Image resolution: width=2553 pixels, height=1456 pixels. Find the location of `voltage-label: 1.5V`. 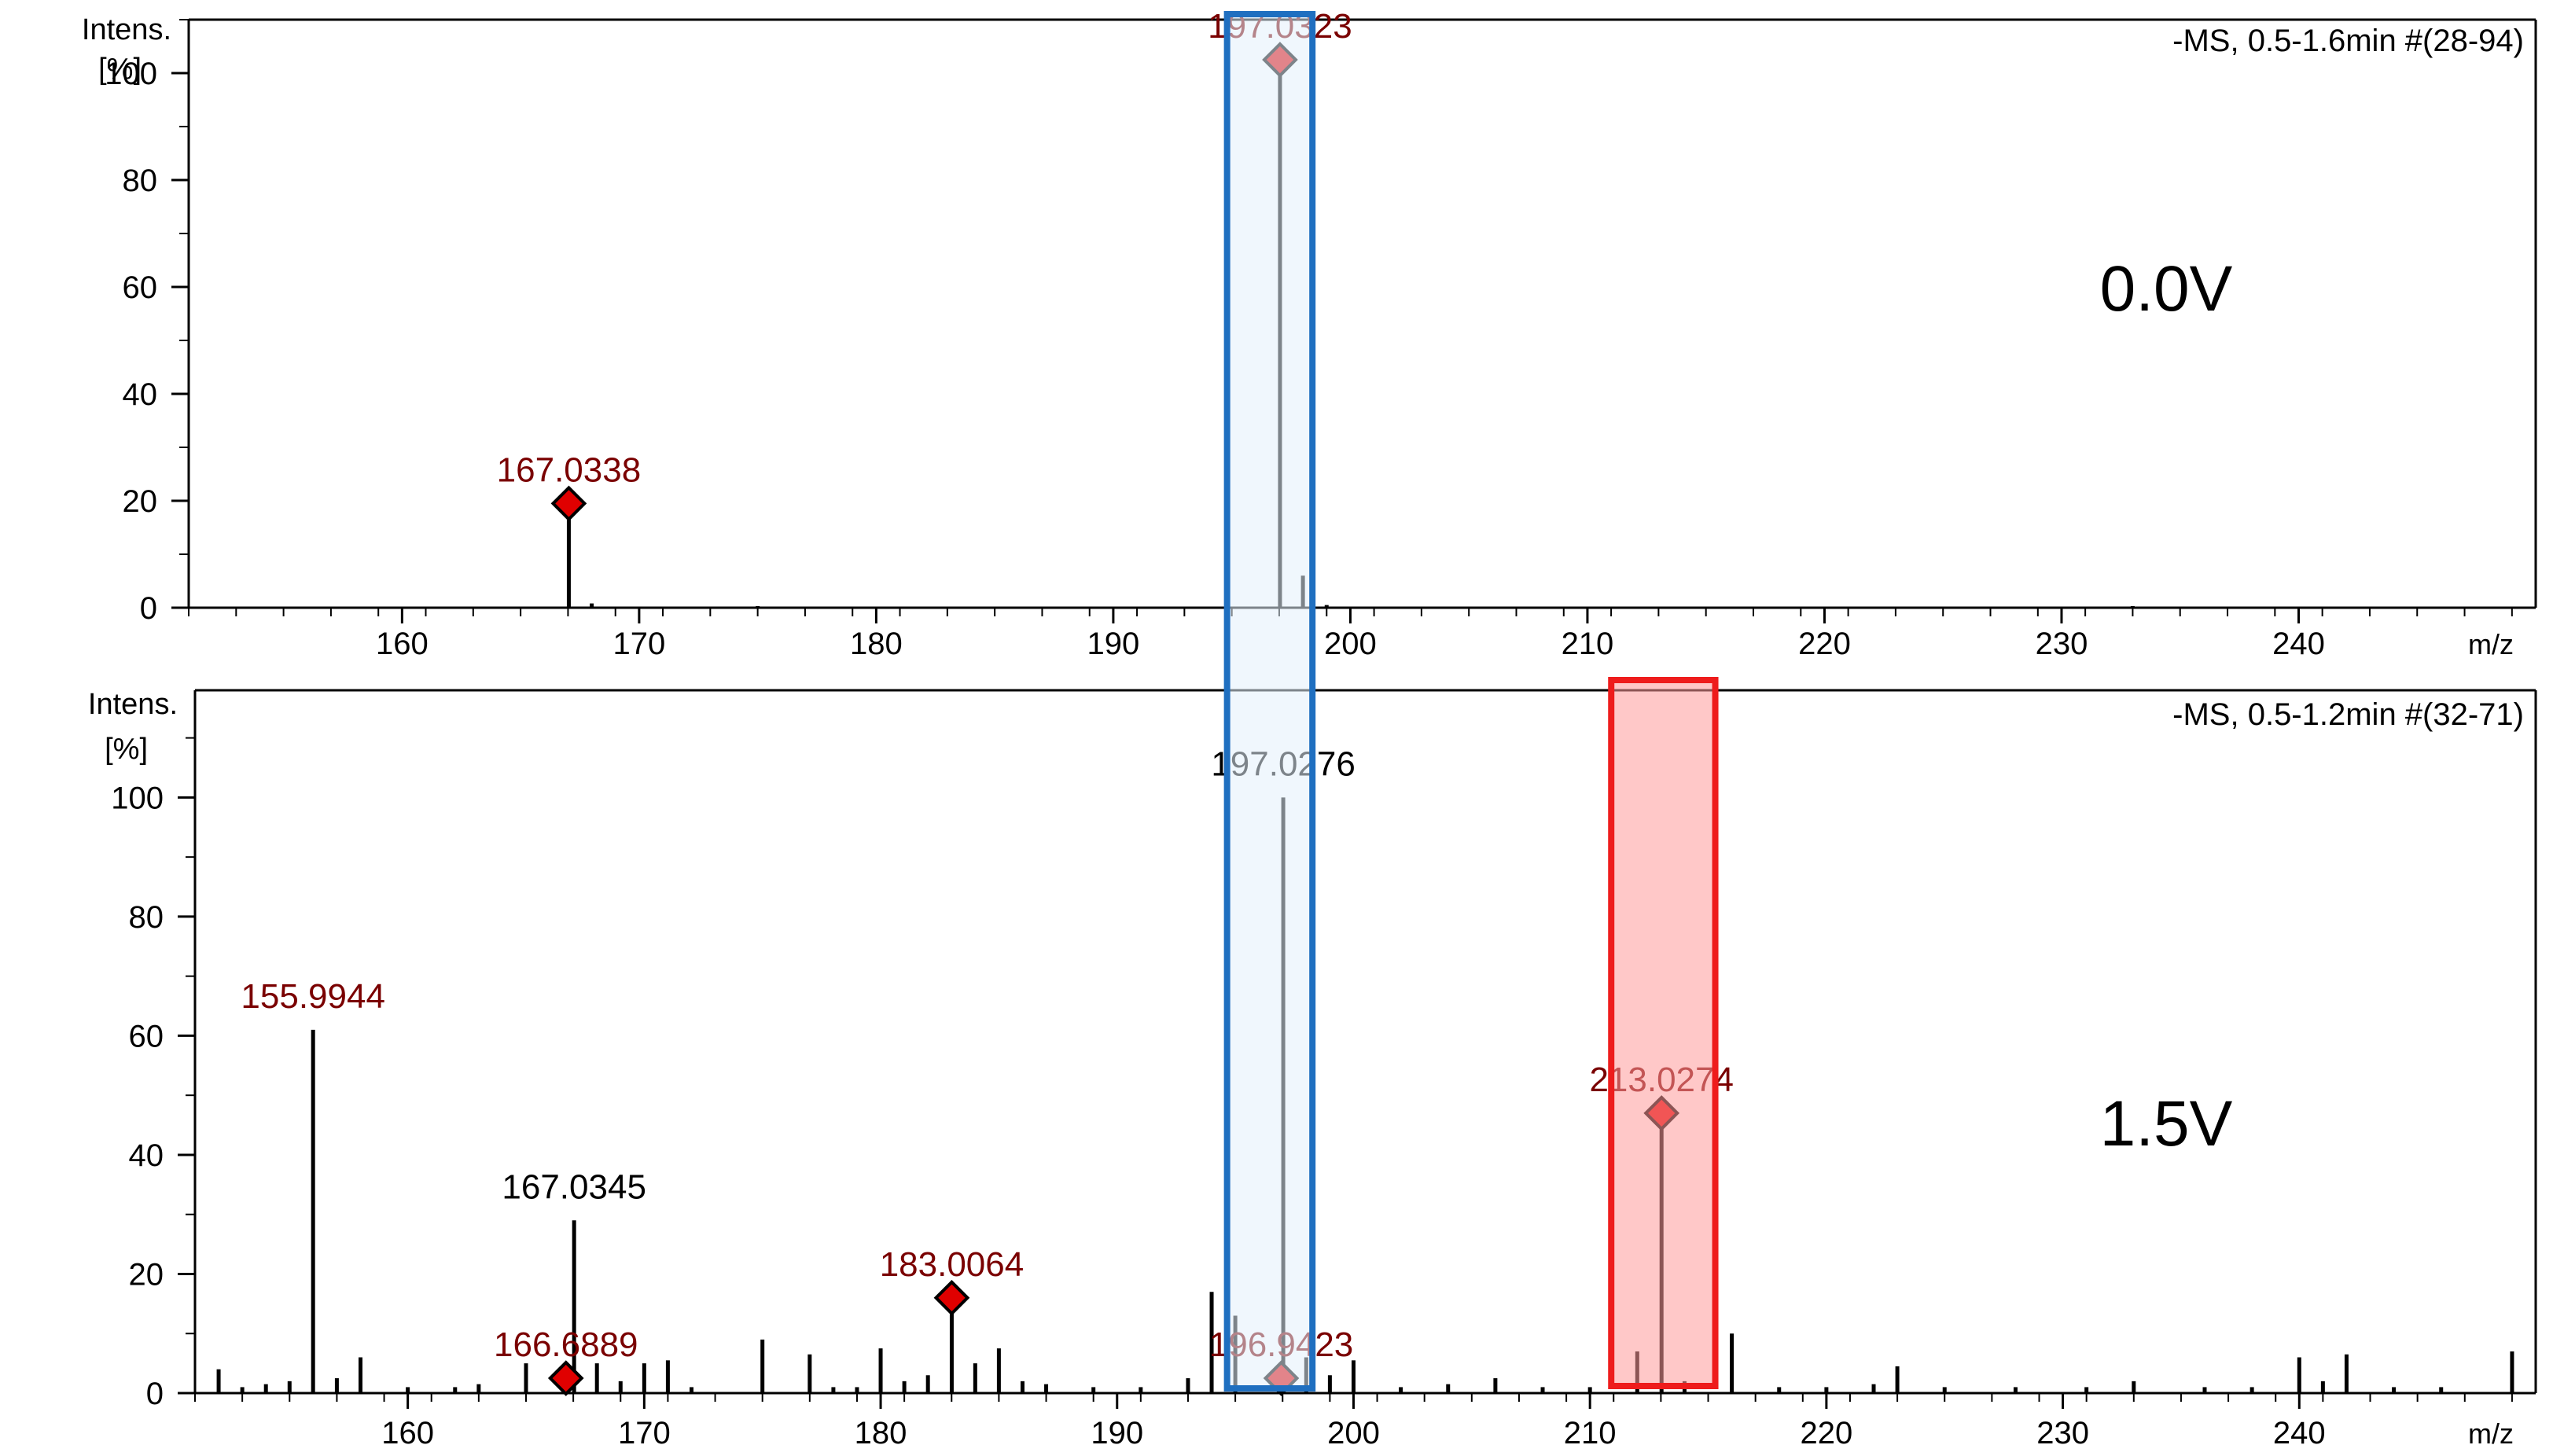

voltage-label: 1.5V is located at coordinates (2166, 1124).